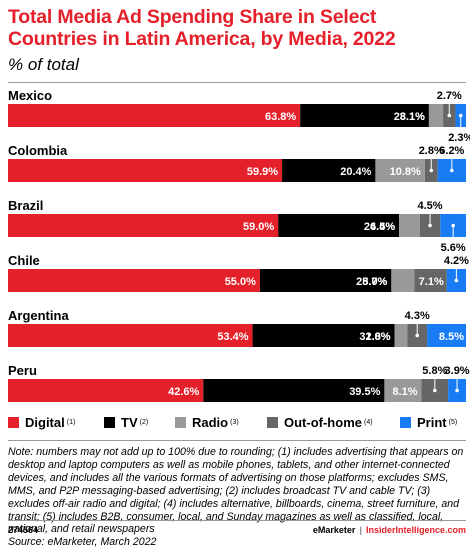 The image size is (470, 549). What do you see at coordinates (272, 422) in the screenshot?
I see `legend-swatch-ooh` at bounding box center [272, 422].